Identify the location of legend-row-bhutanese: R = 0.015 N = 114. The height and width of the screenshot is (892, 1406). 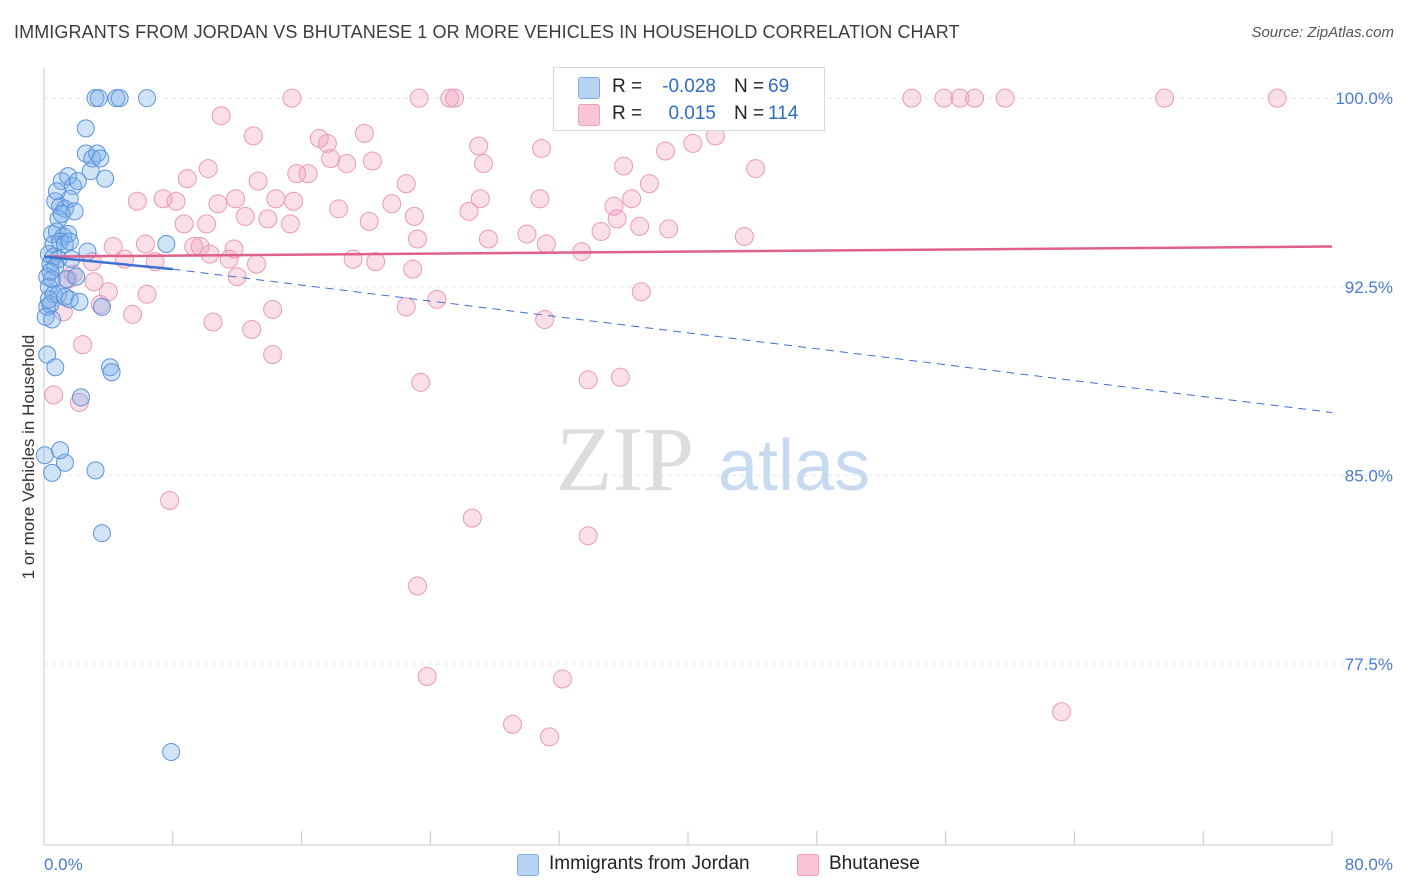
(689, 114).